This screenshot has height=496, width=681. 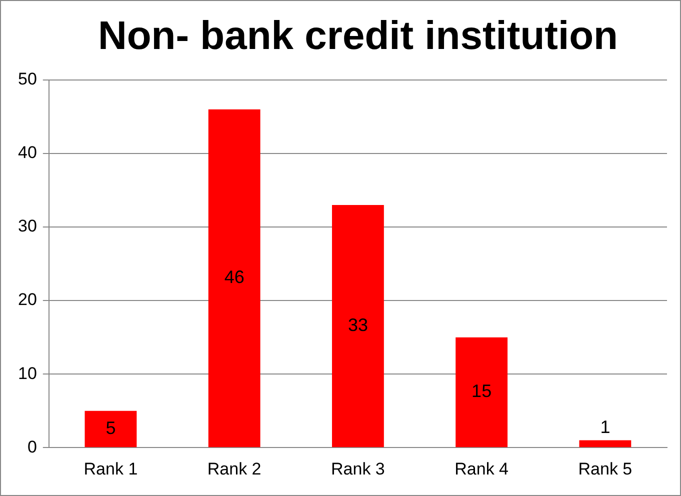 I want to click on x-tick-label: Rank 2, so click(x=234, y=468).